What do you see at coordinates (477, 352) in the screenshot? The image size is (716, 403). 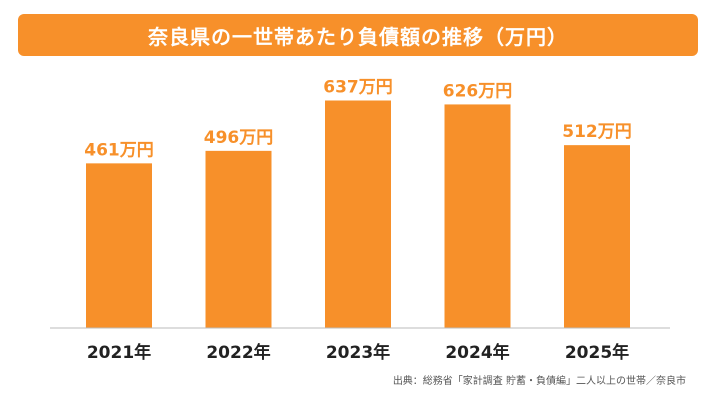 I see `x-tick-label-2024年: 2024年` at bounding box center [477, 352].